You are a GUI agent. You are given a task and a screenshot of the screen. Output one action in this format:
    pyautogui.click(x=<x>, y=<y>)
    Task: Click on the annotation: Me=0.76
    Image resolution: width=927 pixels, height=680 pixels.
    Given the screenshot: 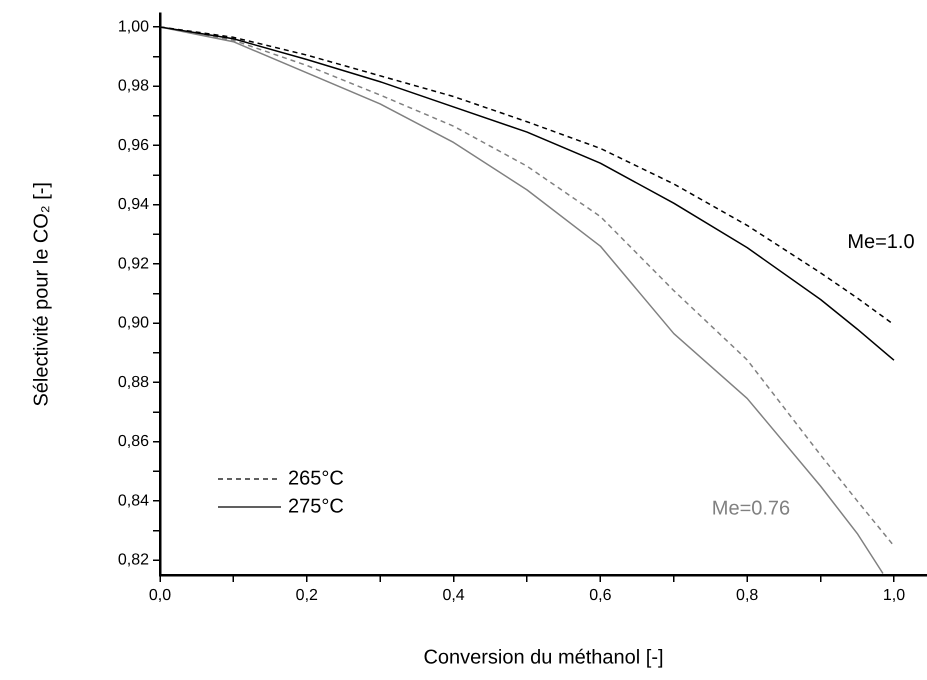 What is the action you would take?
    pyautogui.click(x=751, y=508)
    